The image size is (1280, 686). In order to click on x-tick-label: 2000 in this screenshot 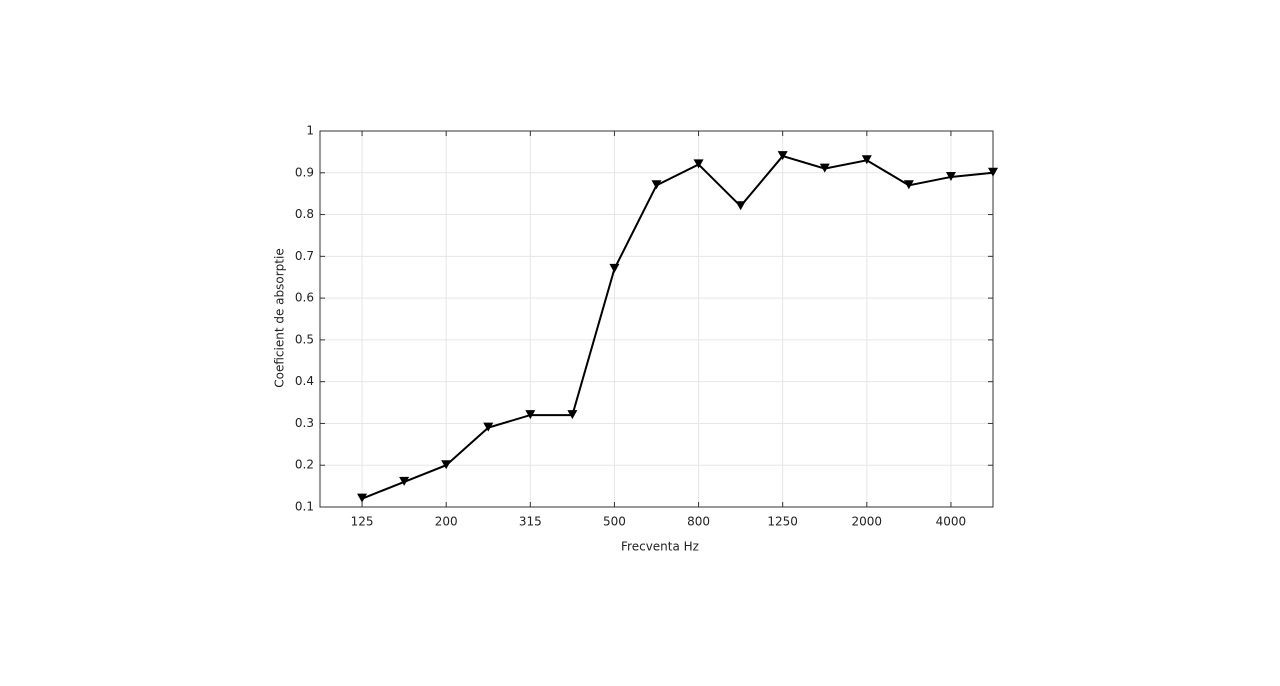, I will do `click(867, 522)`.